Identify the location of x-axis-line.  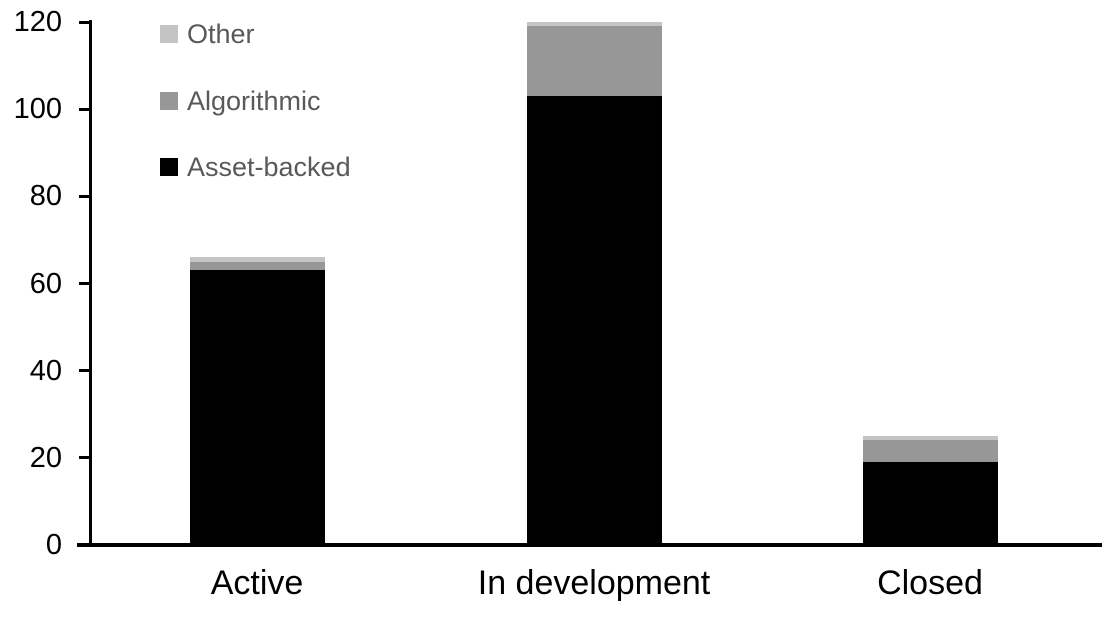
(589, 545).